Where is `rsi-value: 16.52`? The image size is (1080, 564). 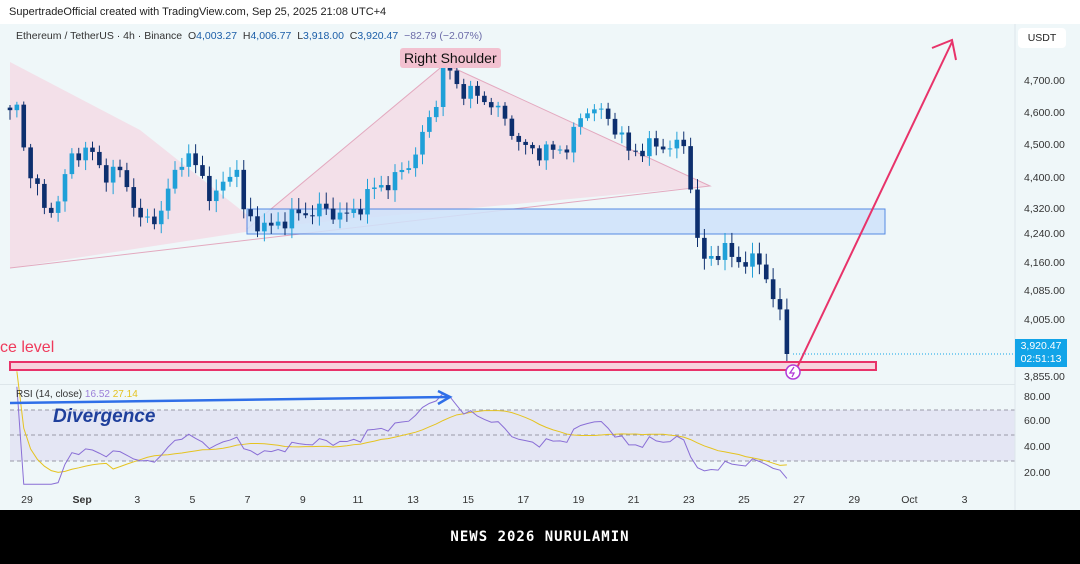 rsi-value: 16.52 is located at coordinates (97, 394).